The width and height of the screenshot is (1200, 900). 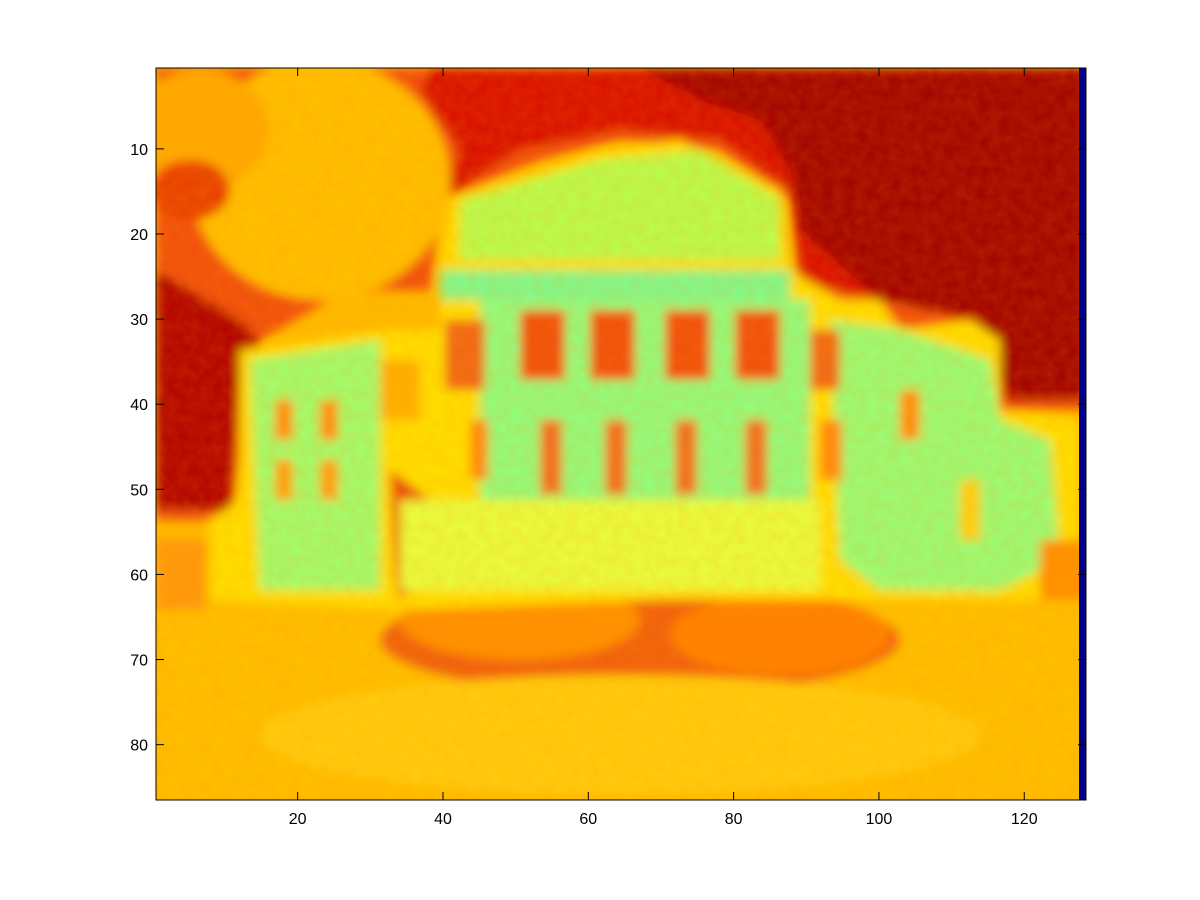 I want to click on y-tick-label: 50, so click(x=139, y=490).